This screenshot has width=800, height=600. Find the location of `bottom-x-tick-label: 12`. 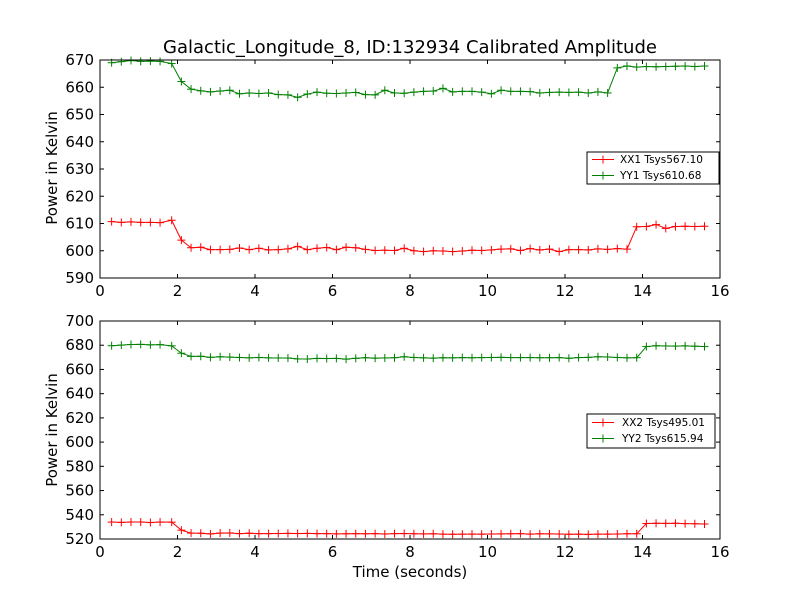

bottom-x-tick-label: 12 is located at coordinates (564, 552).